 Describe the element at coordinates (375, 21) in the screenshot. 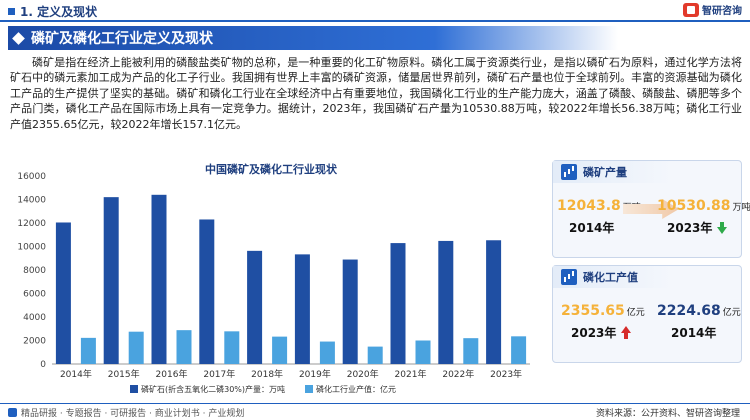

I see `header-divider` at that location.